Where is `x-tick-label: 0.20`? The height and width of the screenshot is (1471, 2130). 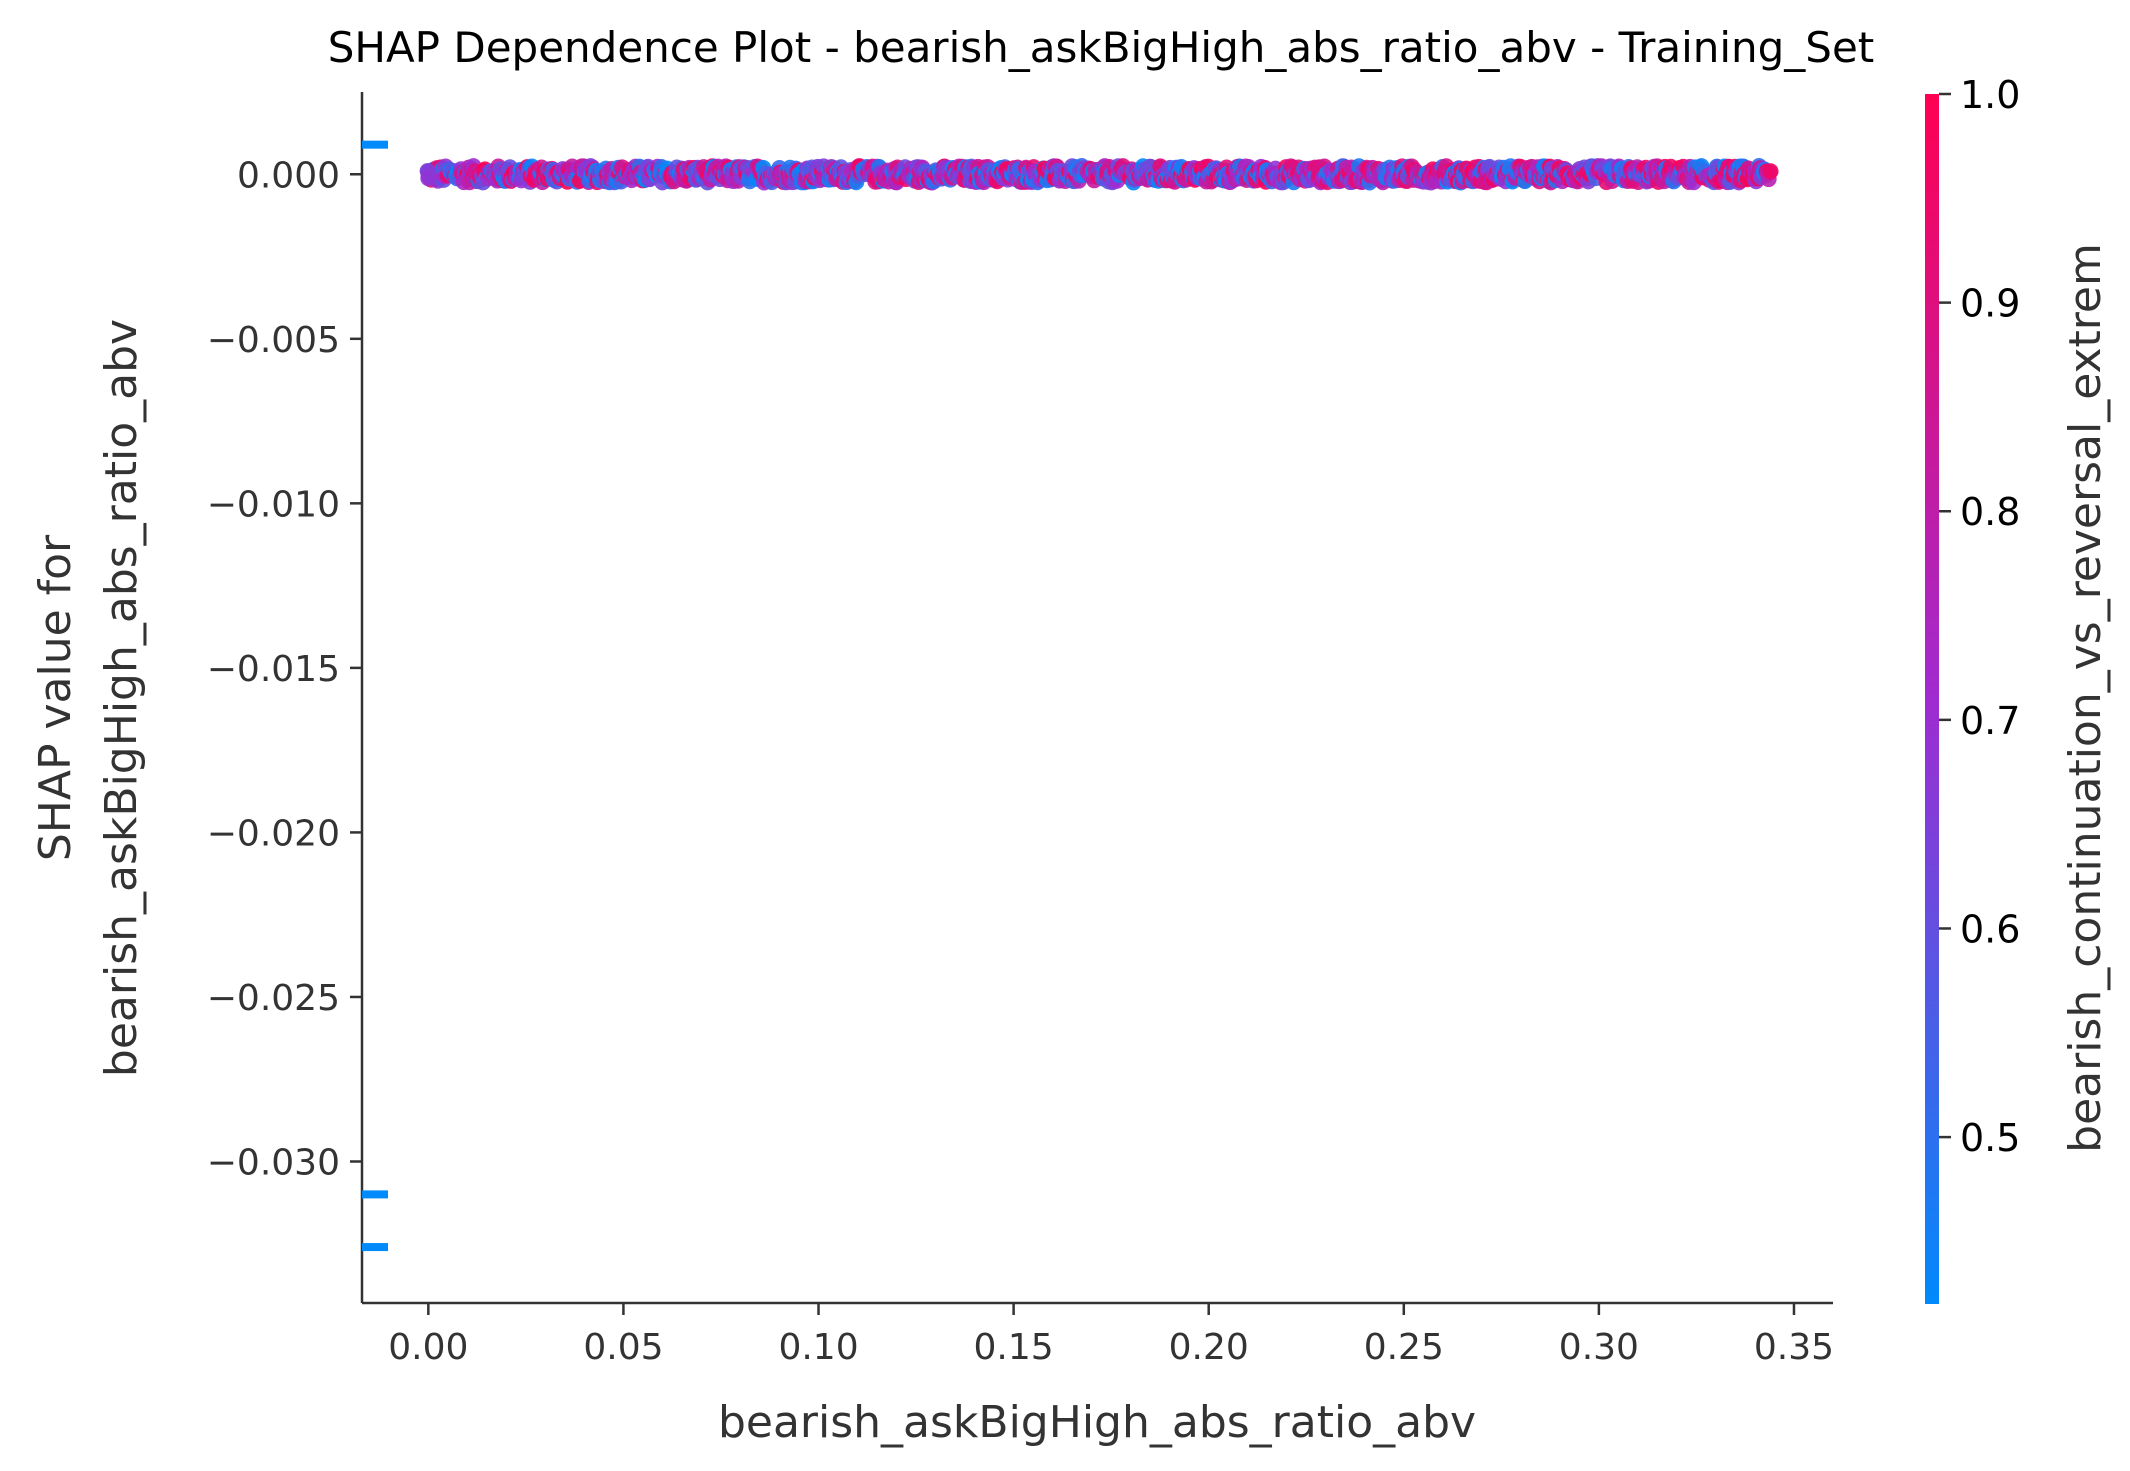 x-tick-label: 0.20 is located at coordinates (1209, 1347).